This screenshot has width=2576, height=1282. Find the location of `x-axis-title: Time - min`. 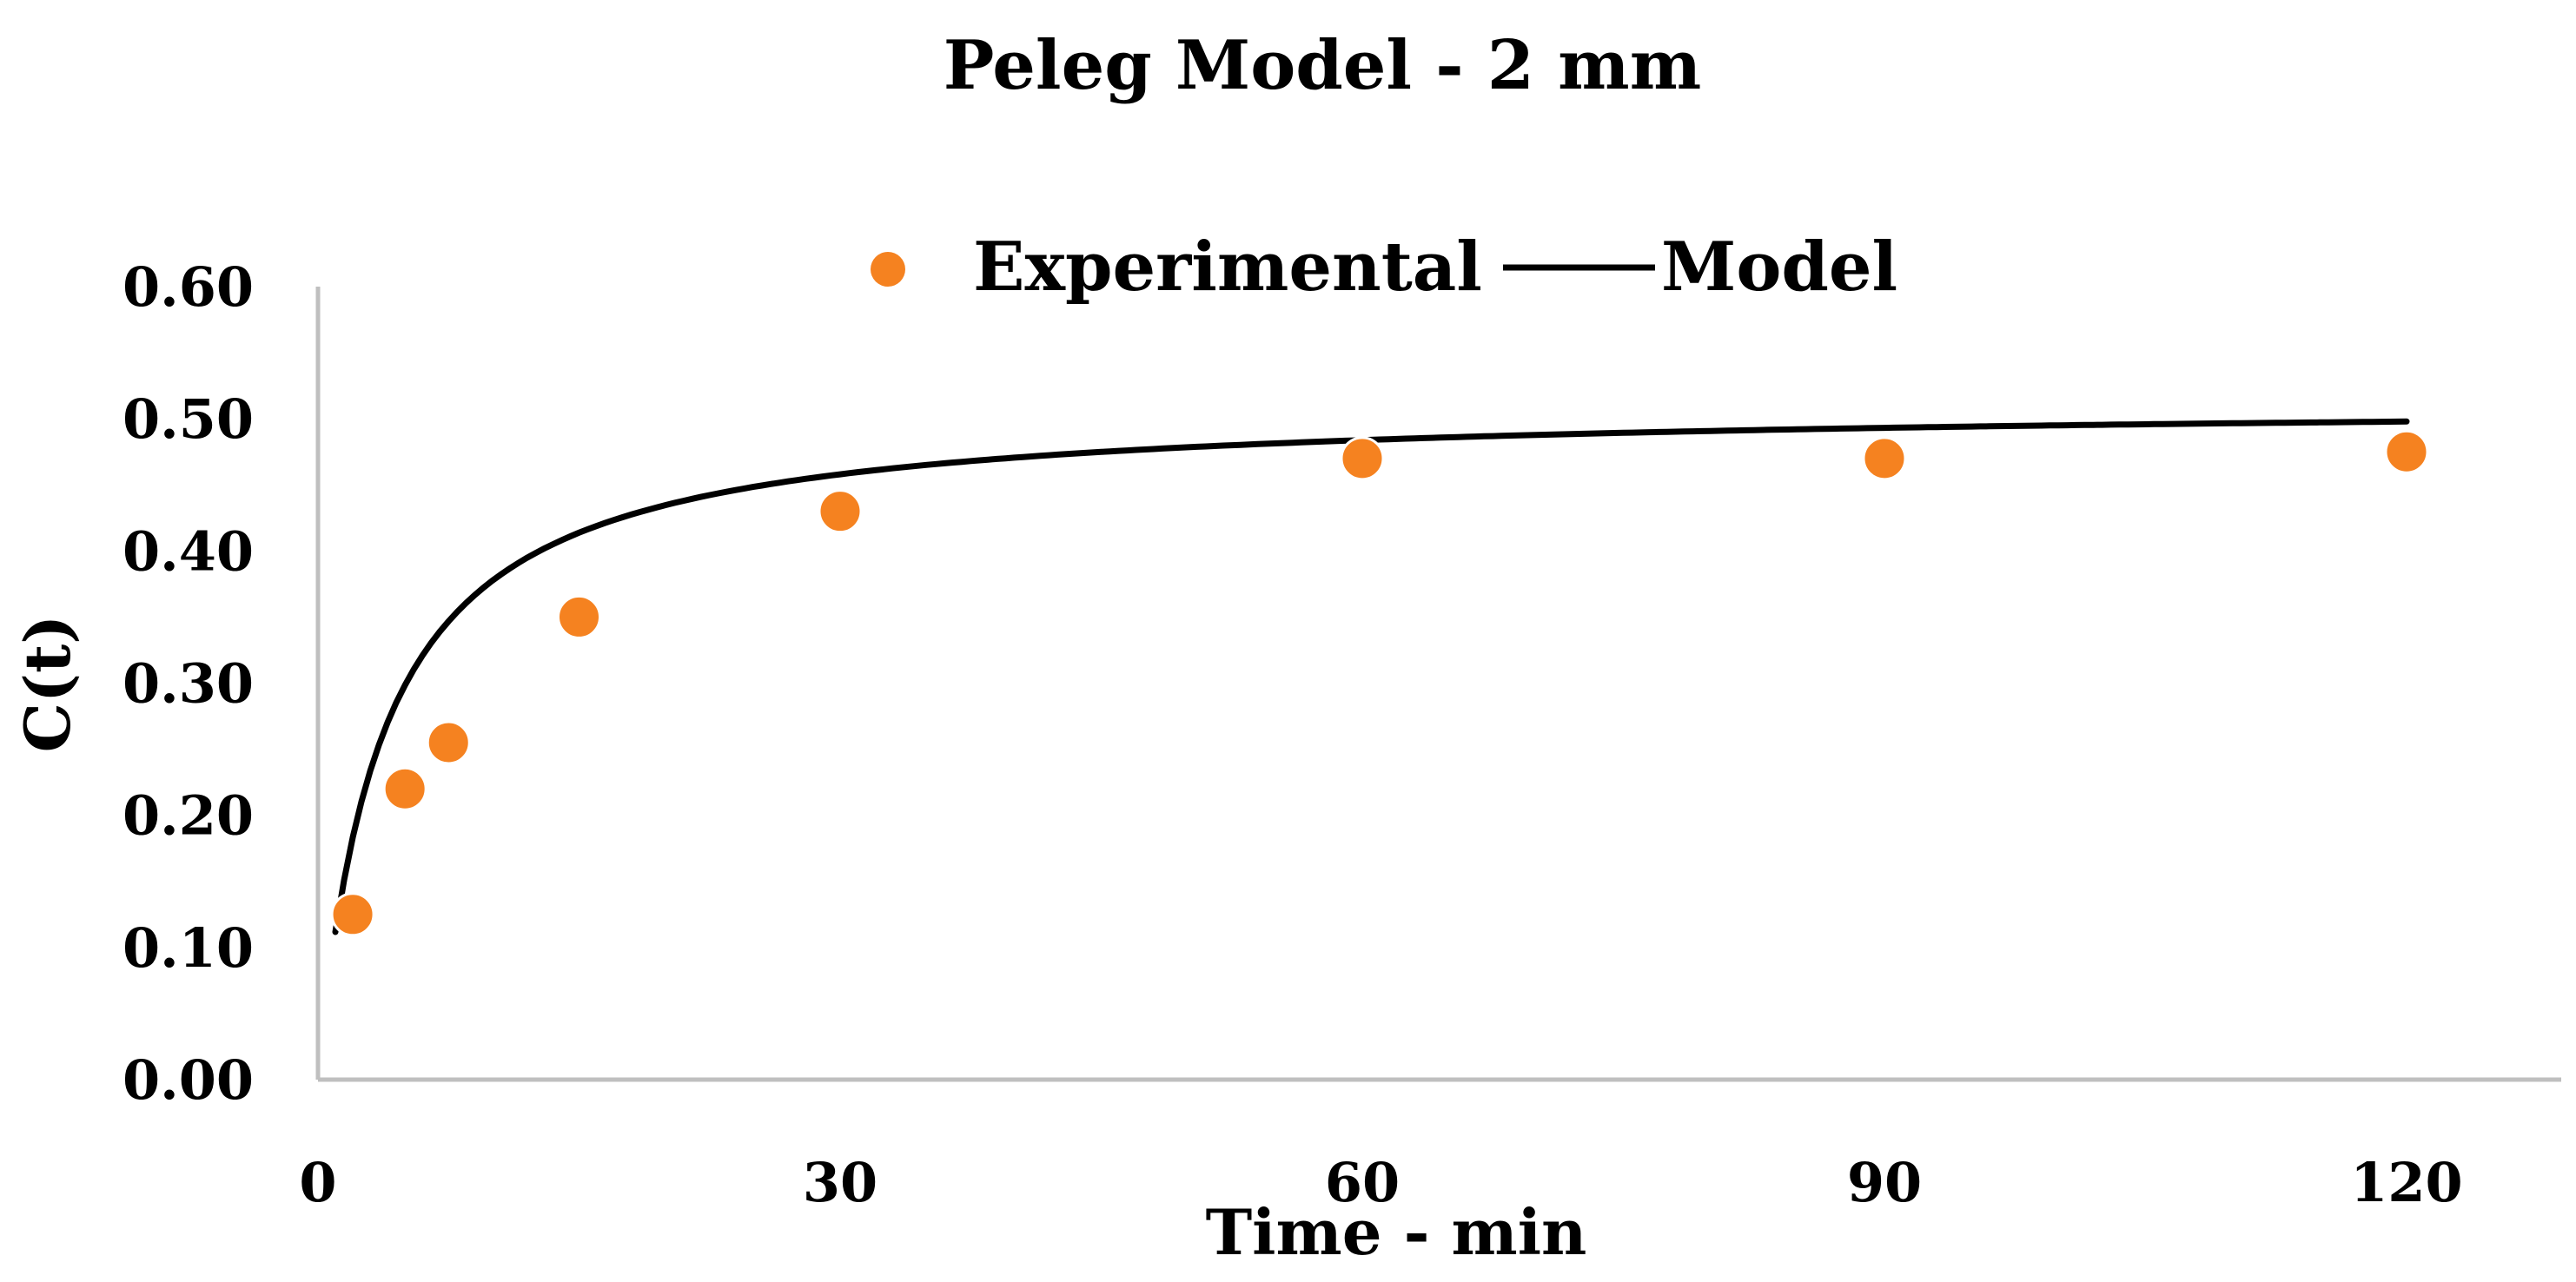

x-axis-title: Time - min is located at coordinates (1396, 1232).